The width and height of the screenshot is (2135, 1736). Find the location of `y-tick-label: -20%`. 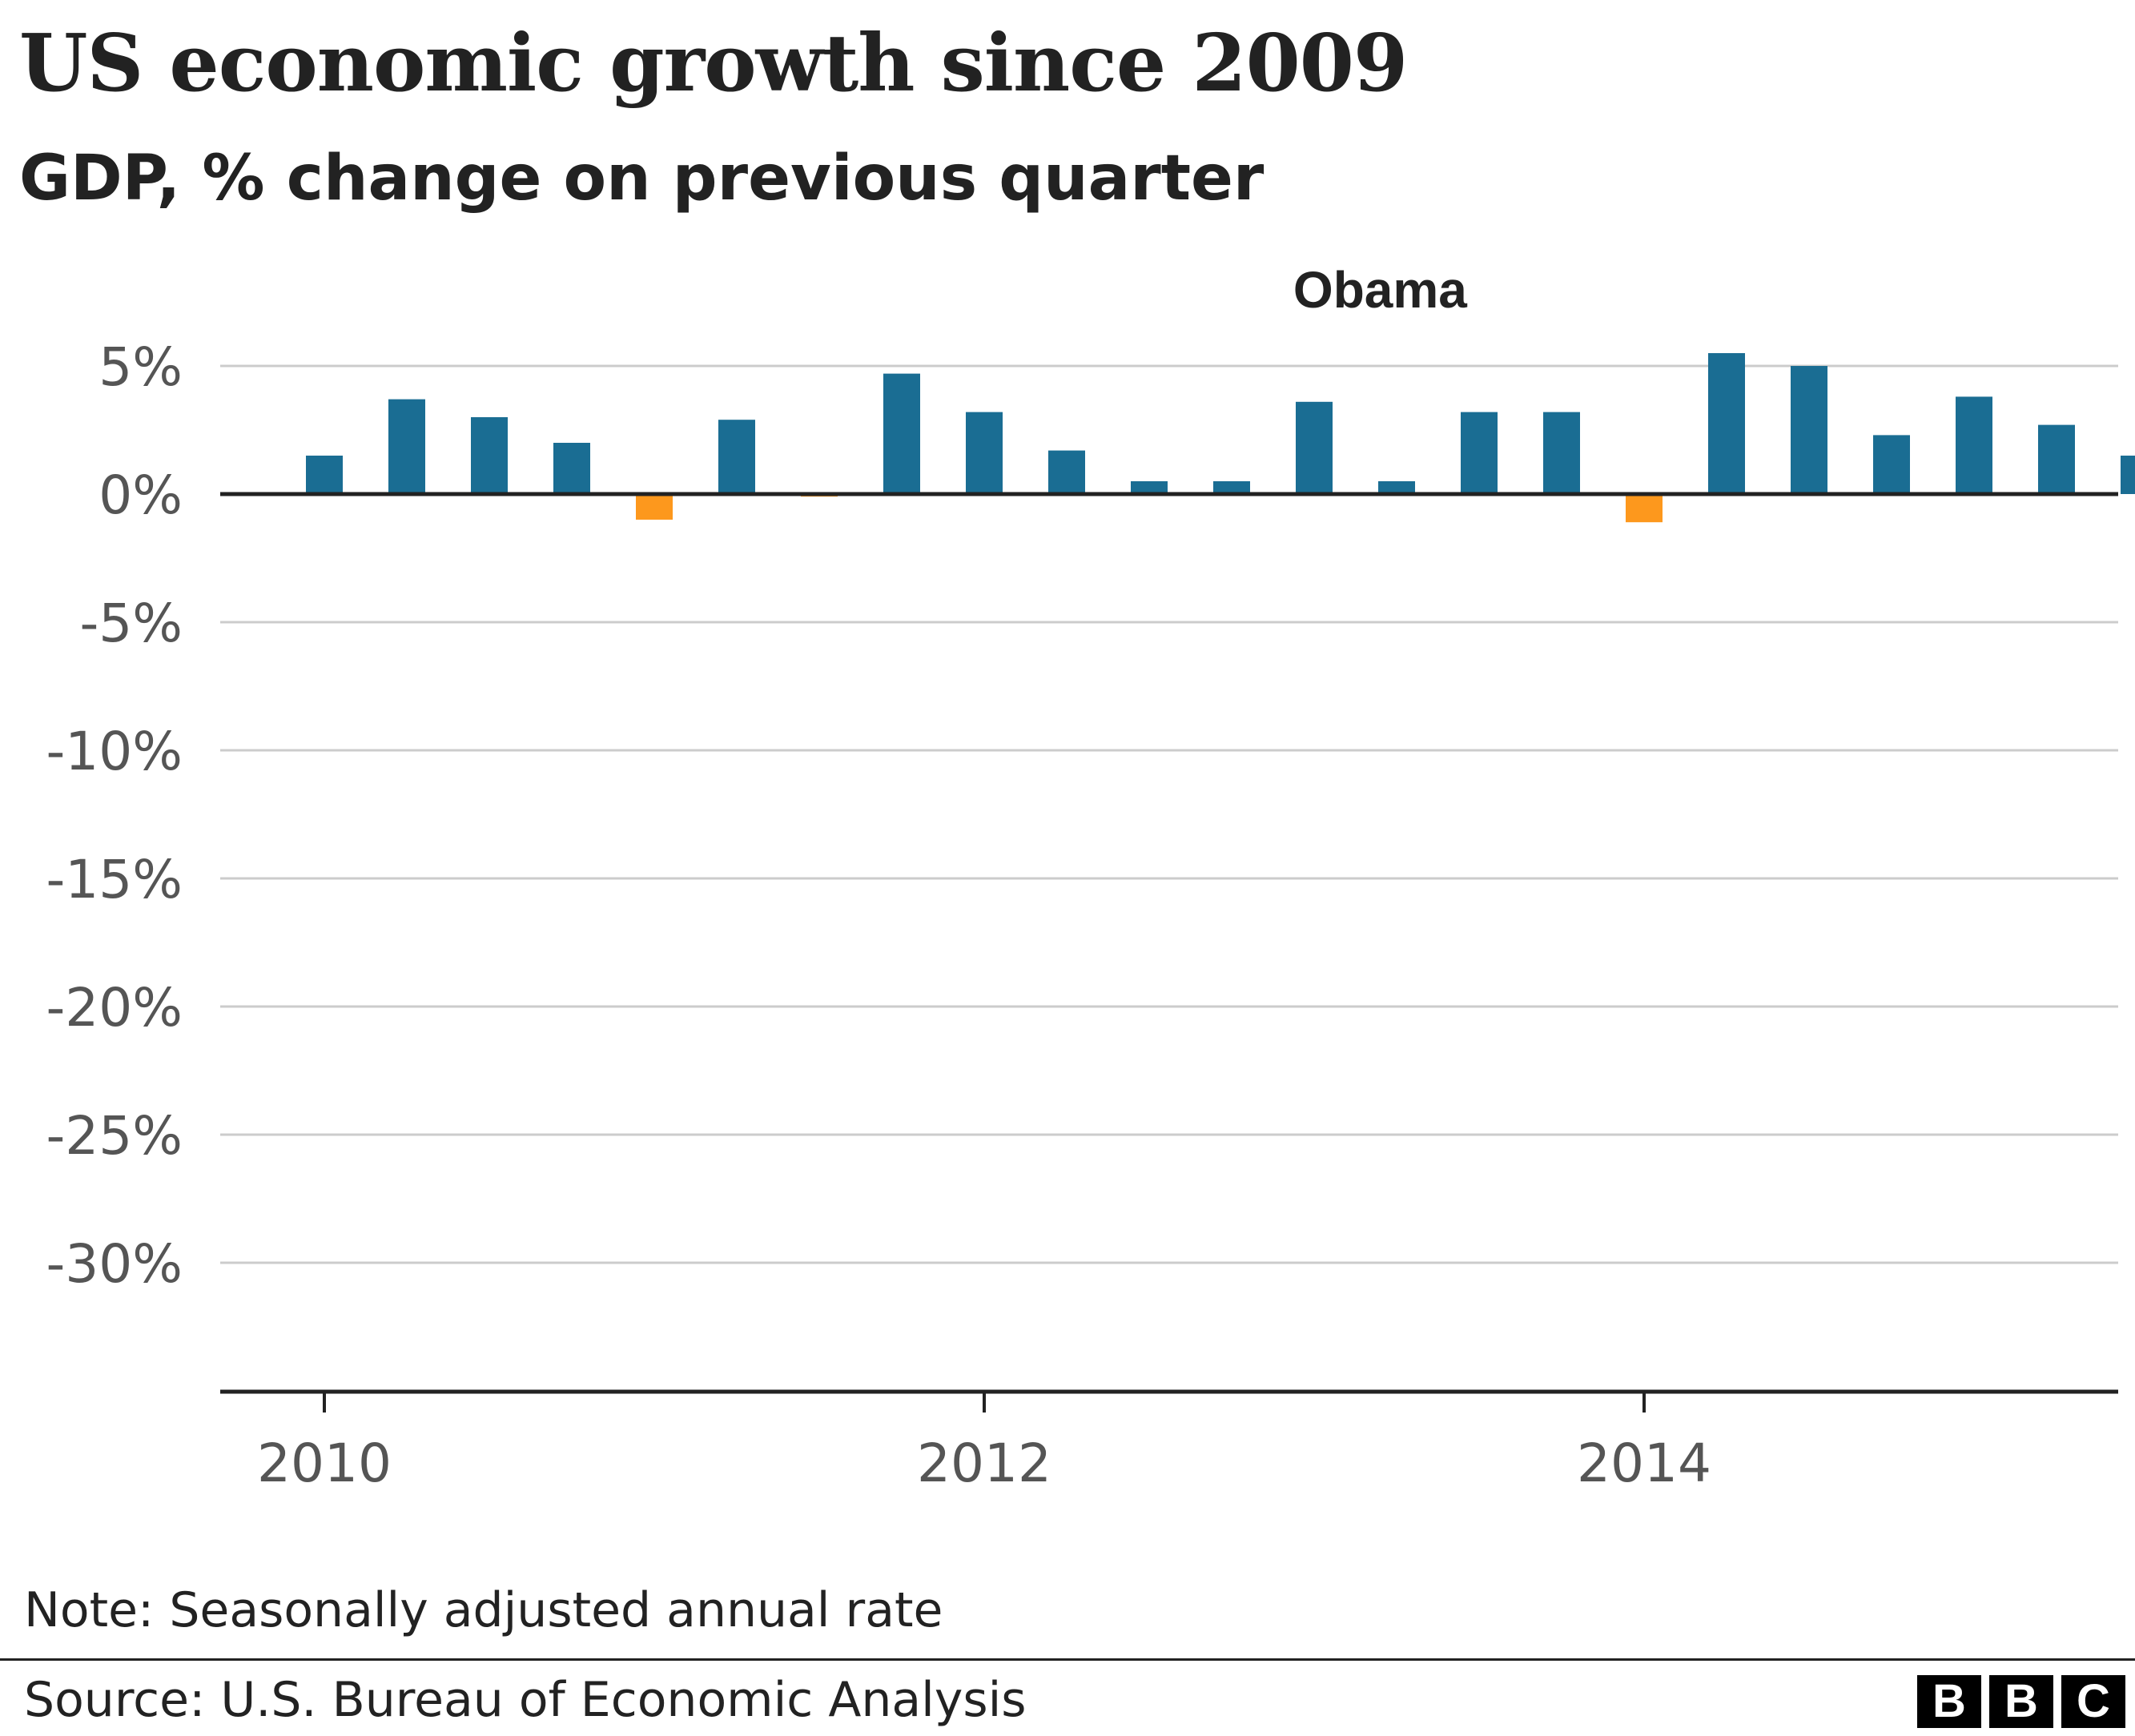

y-tick-label: -20% is located at coordinates (114, 1008).